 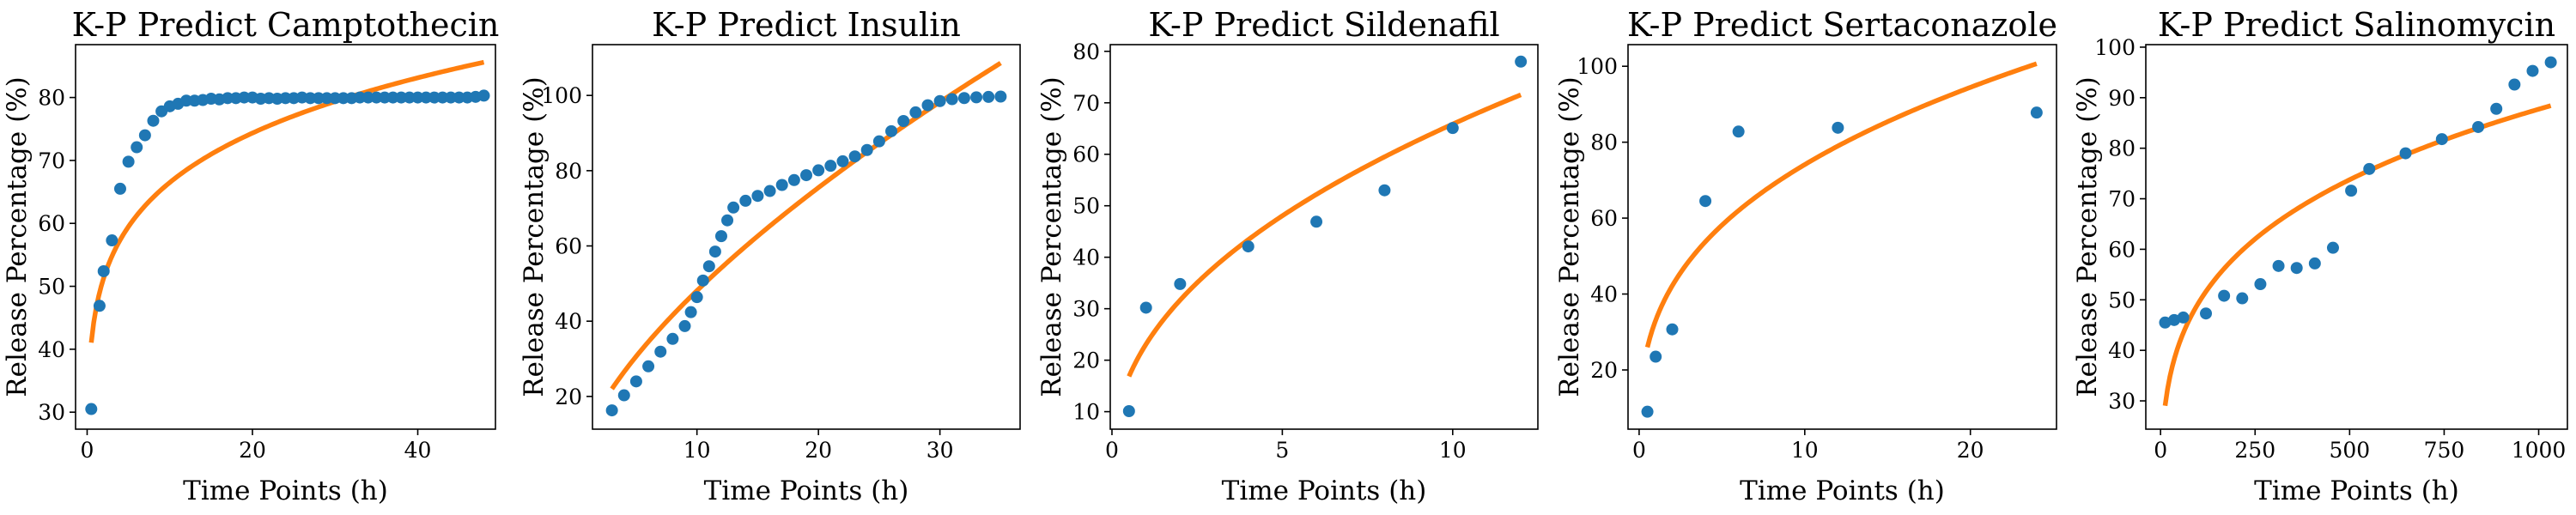 I want to click on chart-title-sertaconazole: K-P Predict Sertaconazole, so click(x=1842, y=25).